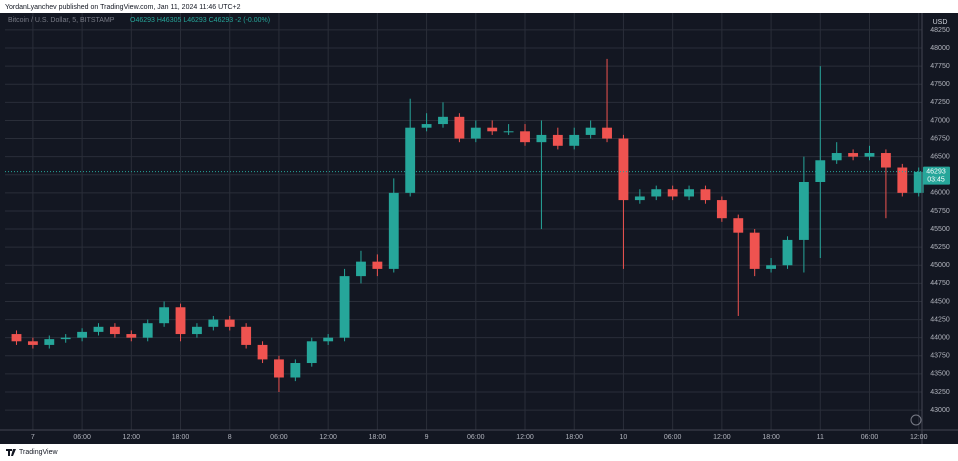  What do you see at coordinates (936, 179) in the screenshot?
I see `countdown-label: 03:45` at bounding box center [936, 179].